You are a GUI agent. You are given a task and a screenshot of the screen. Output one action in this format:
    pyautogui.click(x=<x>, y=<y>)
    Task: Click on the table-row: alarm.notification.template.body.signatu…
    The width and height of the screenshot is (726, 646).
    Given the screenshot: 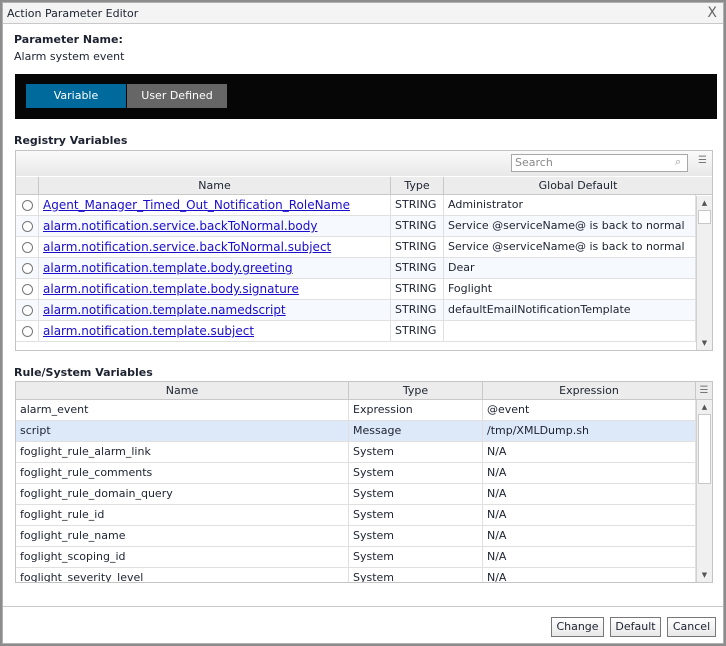 What is the action you would take?
    pyautogui.click(x=364, y=289)
    